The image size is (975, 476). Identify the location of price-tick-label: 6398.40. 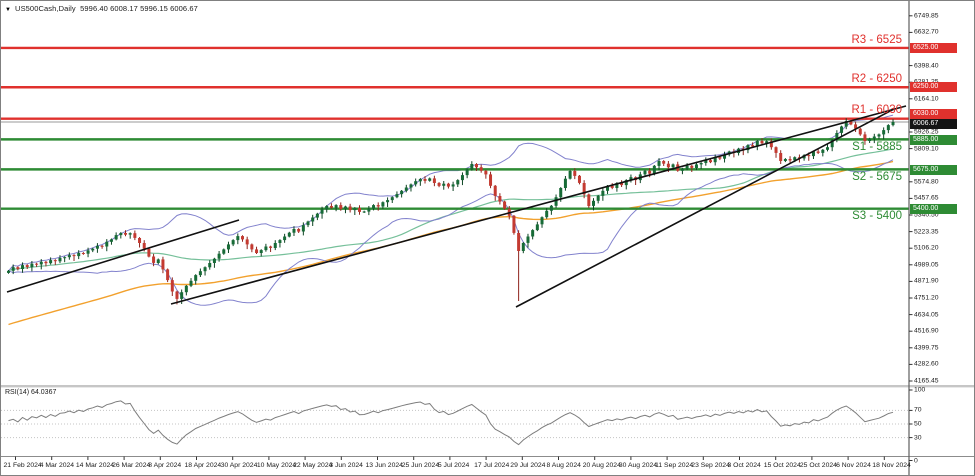
(926, 66).